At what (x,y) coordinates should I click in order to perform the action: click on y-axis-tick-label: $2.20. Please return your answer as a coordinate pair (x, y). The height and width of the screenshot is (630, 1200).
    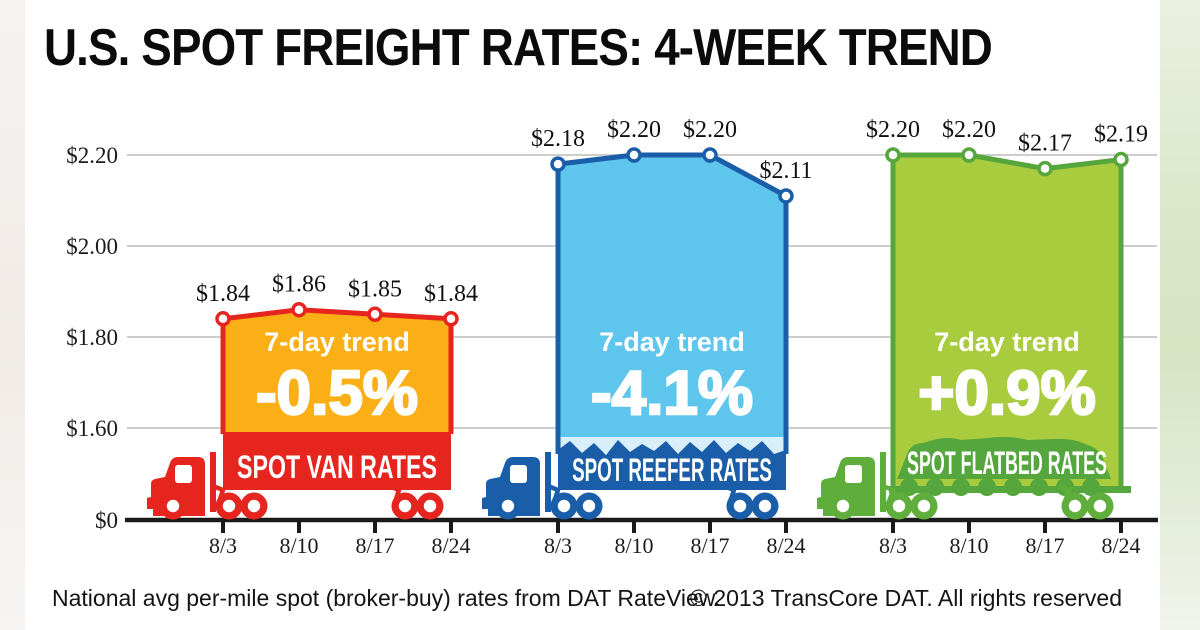
    Looking at the image, I should click on (92, 155).